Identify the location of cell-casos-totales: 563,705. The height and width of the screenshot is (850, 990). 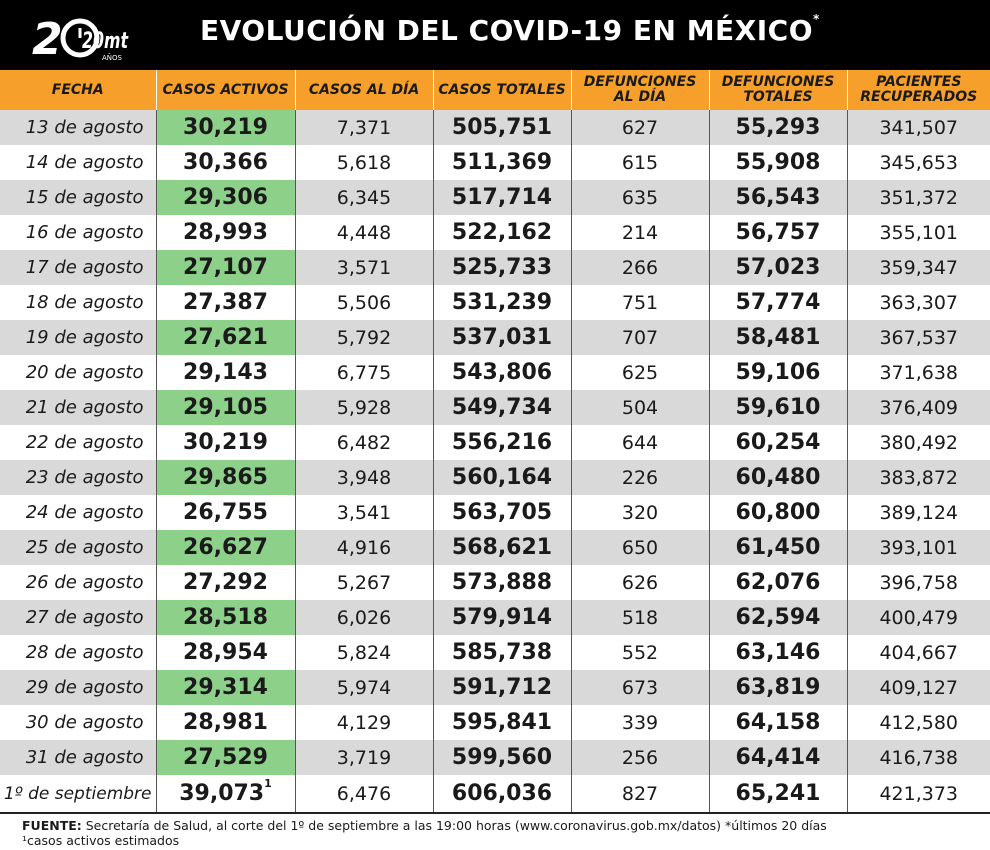
(502, 512).